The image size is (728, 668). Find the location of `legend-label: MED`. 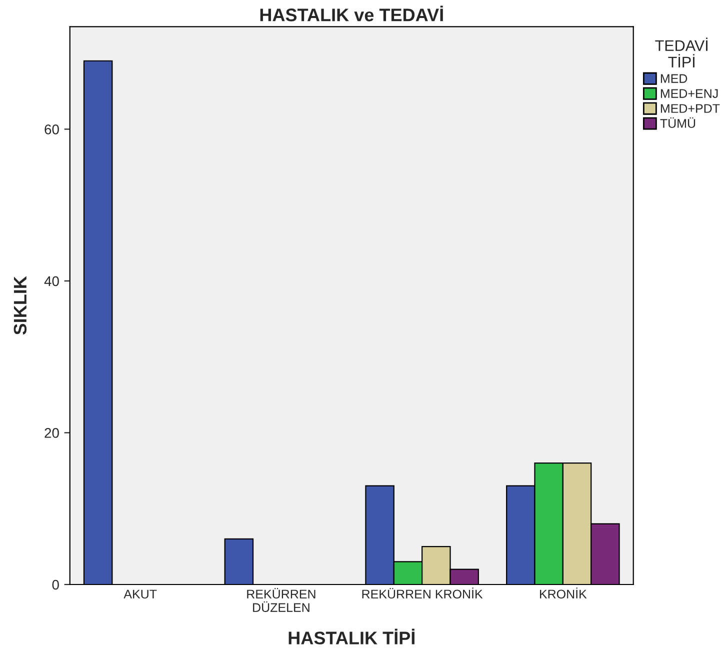

legend-label: MED is located at coordinates (674, 78).